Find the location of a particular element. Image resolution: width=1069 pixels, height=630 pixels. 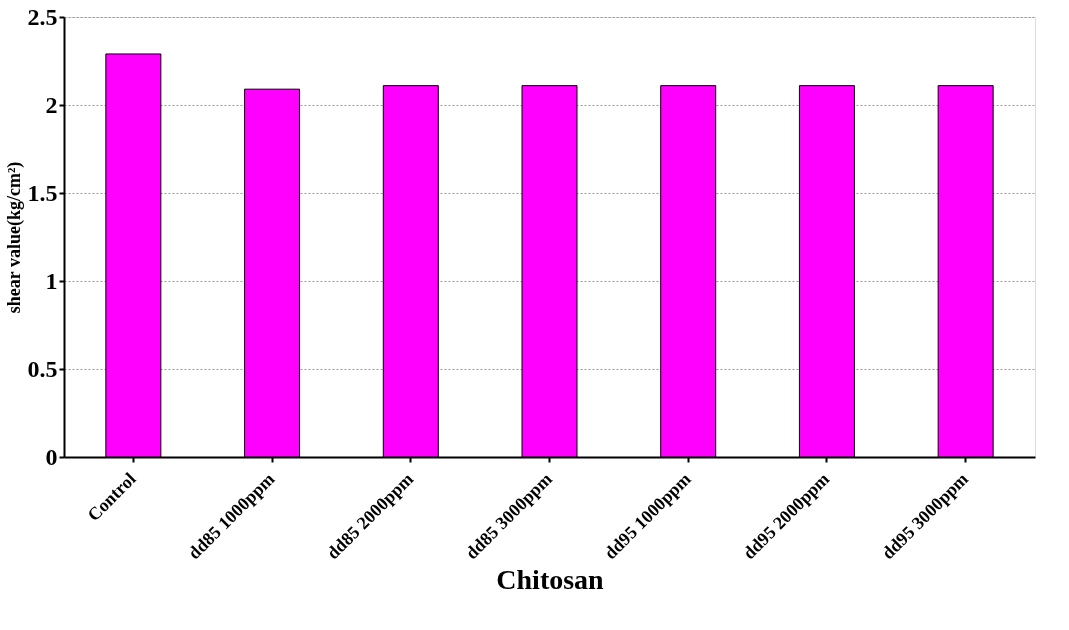

y-tick-label: 1.5 is located at coordinates (42, 192).